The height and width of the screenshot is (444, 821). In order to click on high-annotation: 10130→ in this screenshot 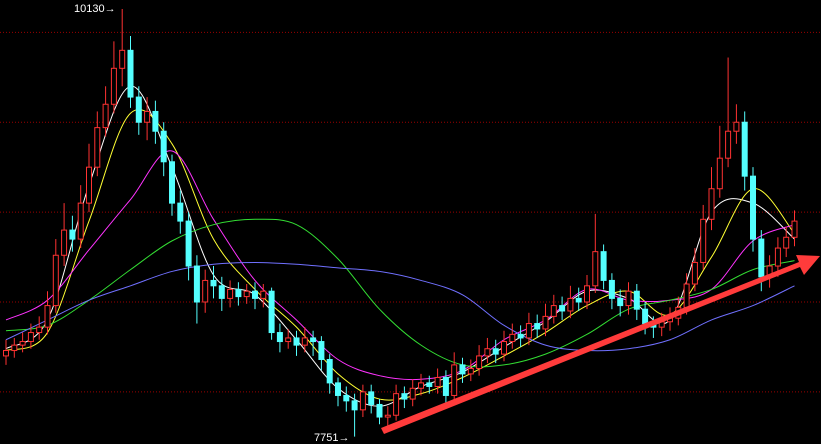, I will do `click(95, 9)`.